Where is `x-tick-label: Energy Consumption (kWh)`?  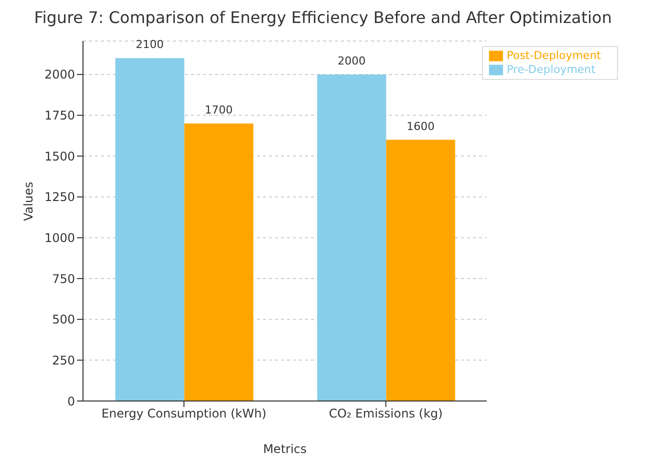
x-tick-label: Energy Consumption (kWh) is located at coordinates (183, 413).